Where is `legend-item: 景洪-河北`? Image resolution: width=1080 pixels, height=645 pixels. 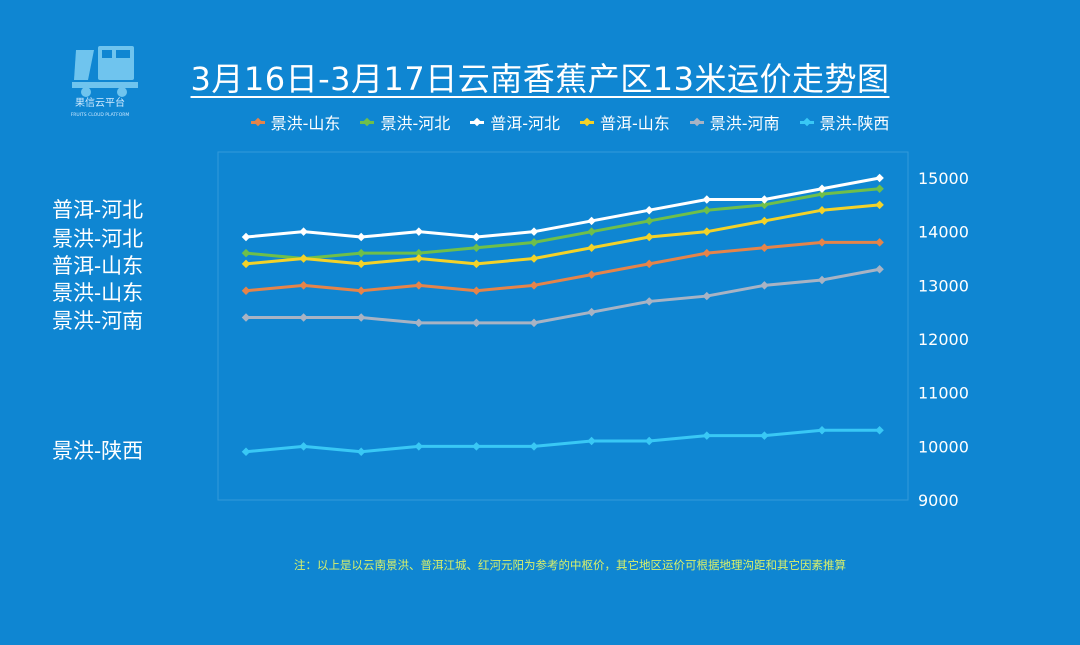 legend-item: 景洪-河北 is located at coordinates (405, 122).